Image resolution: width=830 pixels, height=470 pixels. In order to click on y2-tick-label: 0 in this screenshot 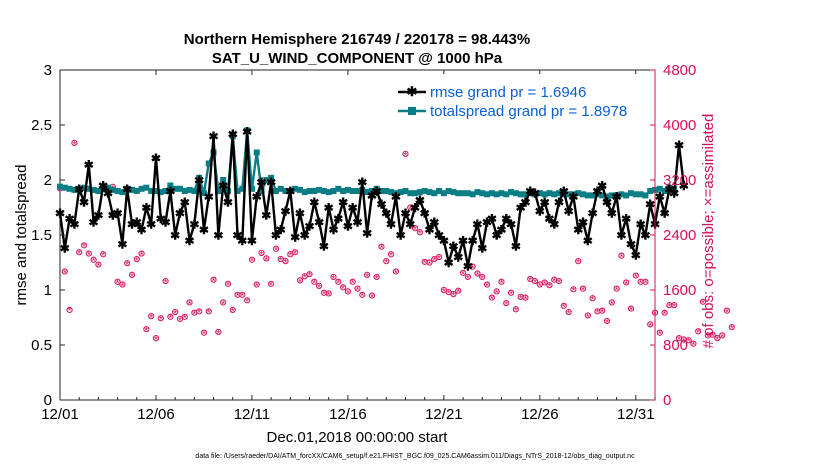, I will do `click(667, 400)`.